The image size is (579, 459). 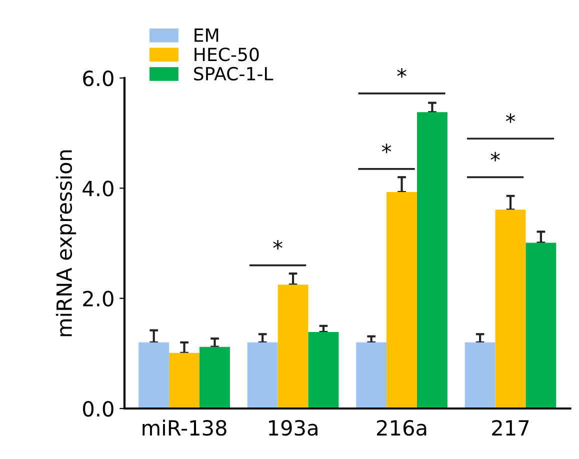 What do you see at coordinates (206, 35) in the screenshot?
I see `legend-label: EM` at bounding box center [206, 35].